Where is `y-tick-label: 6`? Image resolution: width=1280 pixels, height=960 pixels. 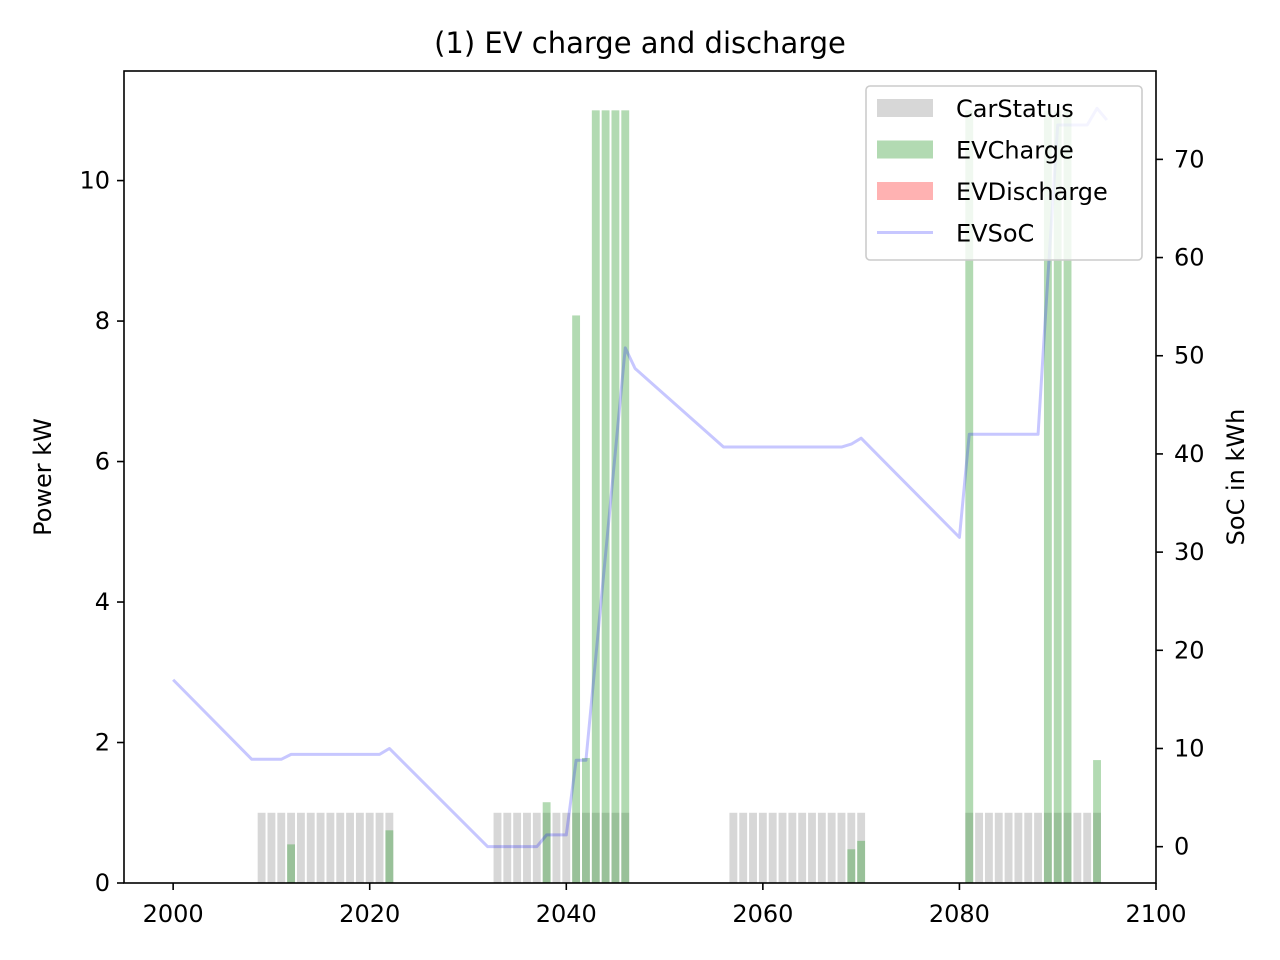
y-tick-label: 6 is located at coordinates (102, 462).